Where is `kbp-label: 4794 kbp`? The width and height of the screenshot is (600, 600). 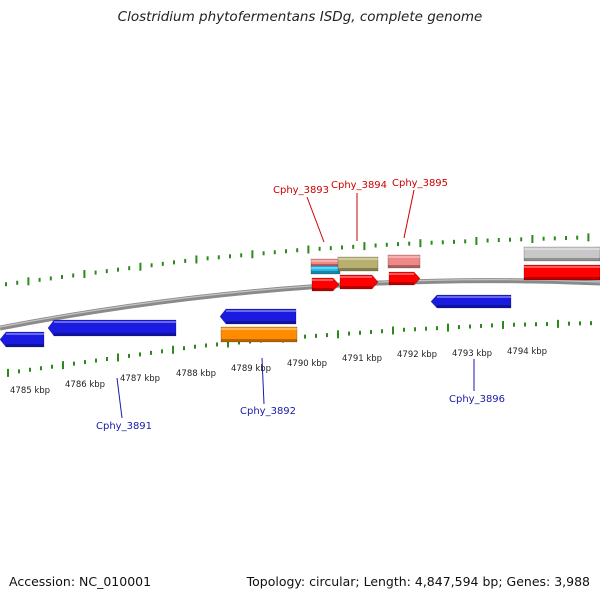
kbp-label: 4794 kbp is located at coordinates (527, 352).